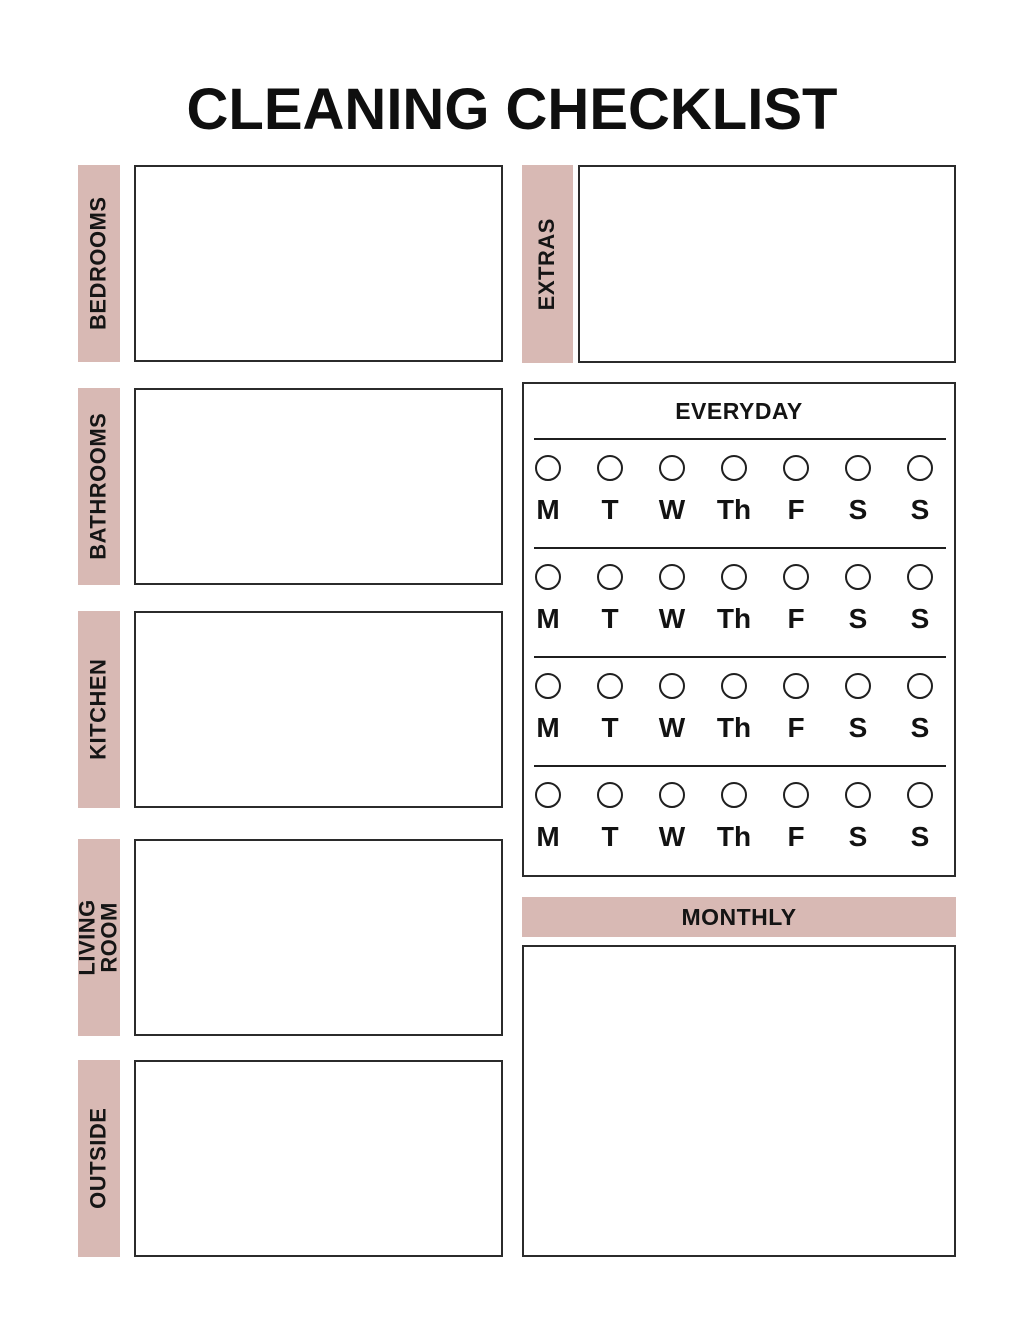  I want to click on living-room-label-bar: LIVING ROOM, so click(98, 937).